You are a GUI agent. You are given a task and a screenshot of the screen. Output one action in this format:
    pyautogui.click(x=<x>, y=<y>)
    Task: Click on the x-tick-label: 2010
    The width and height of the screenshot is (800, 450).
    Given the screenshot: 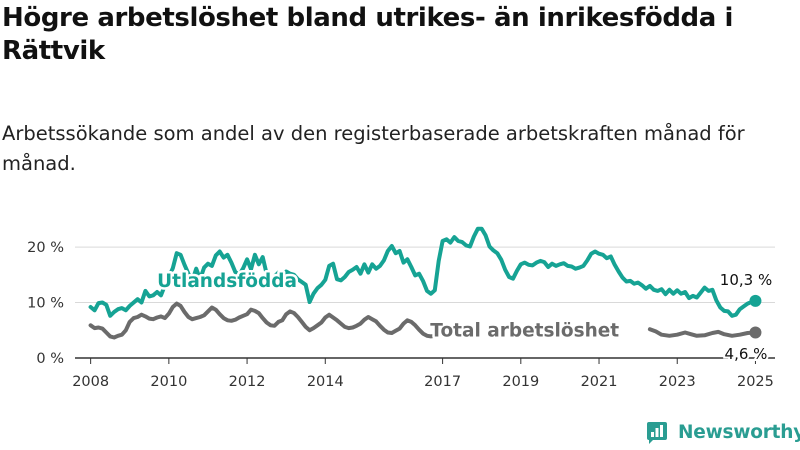 What is the action you would take?
    pyautogui.click(x=168, y=382)
    